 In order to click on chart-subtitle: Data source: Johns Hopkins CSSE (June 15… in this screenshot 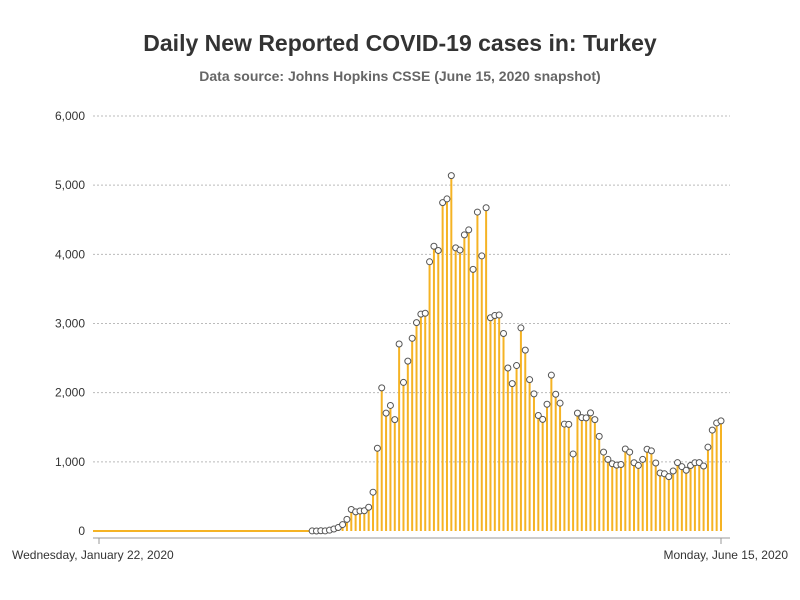, I will do `click(400, 76)`.